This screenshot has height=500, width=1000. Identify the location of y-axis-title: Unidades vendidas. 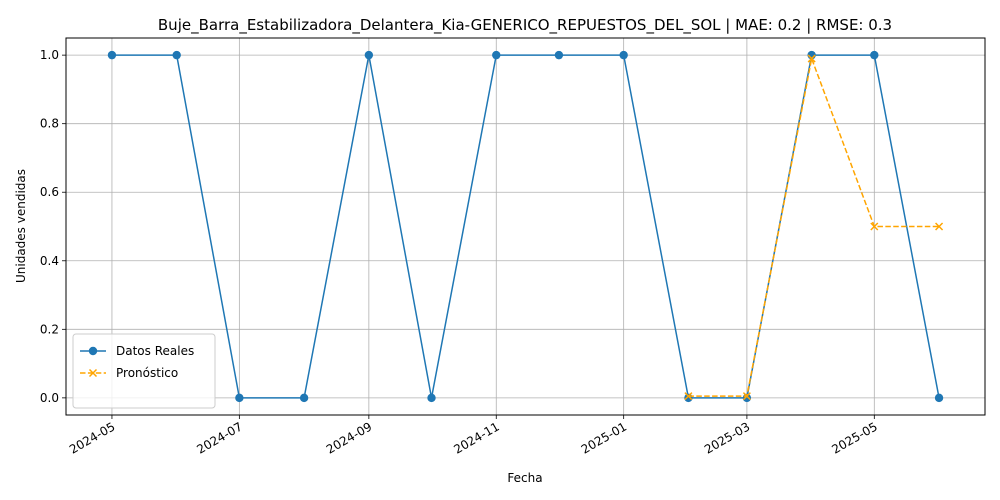
(21, 226).